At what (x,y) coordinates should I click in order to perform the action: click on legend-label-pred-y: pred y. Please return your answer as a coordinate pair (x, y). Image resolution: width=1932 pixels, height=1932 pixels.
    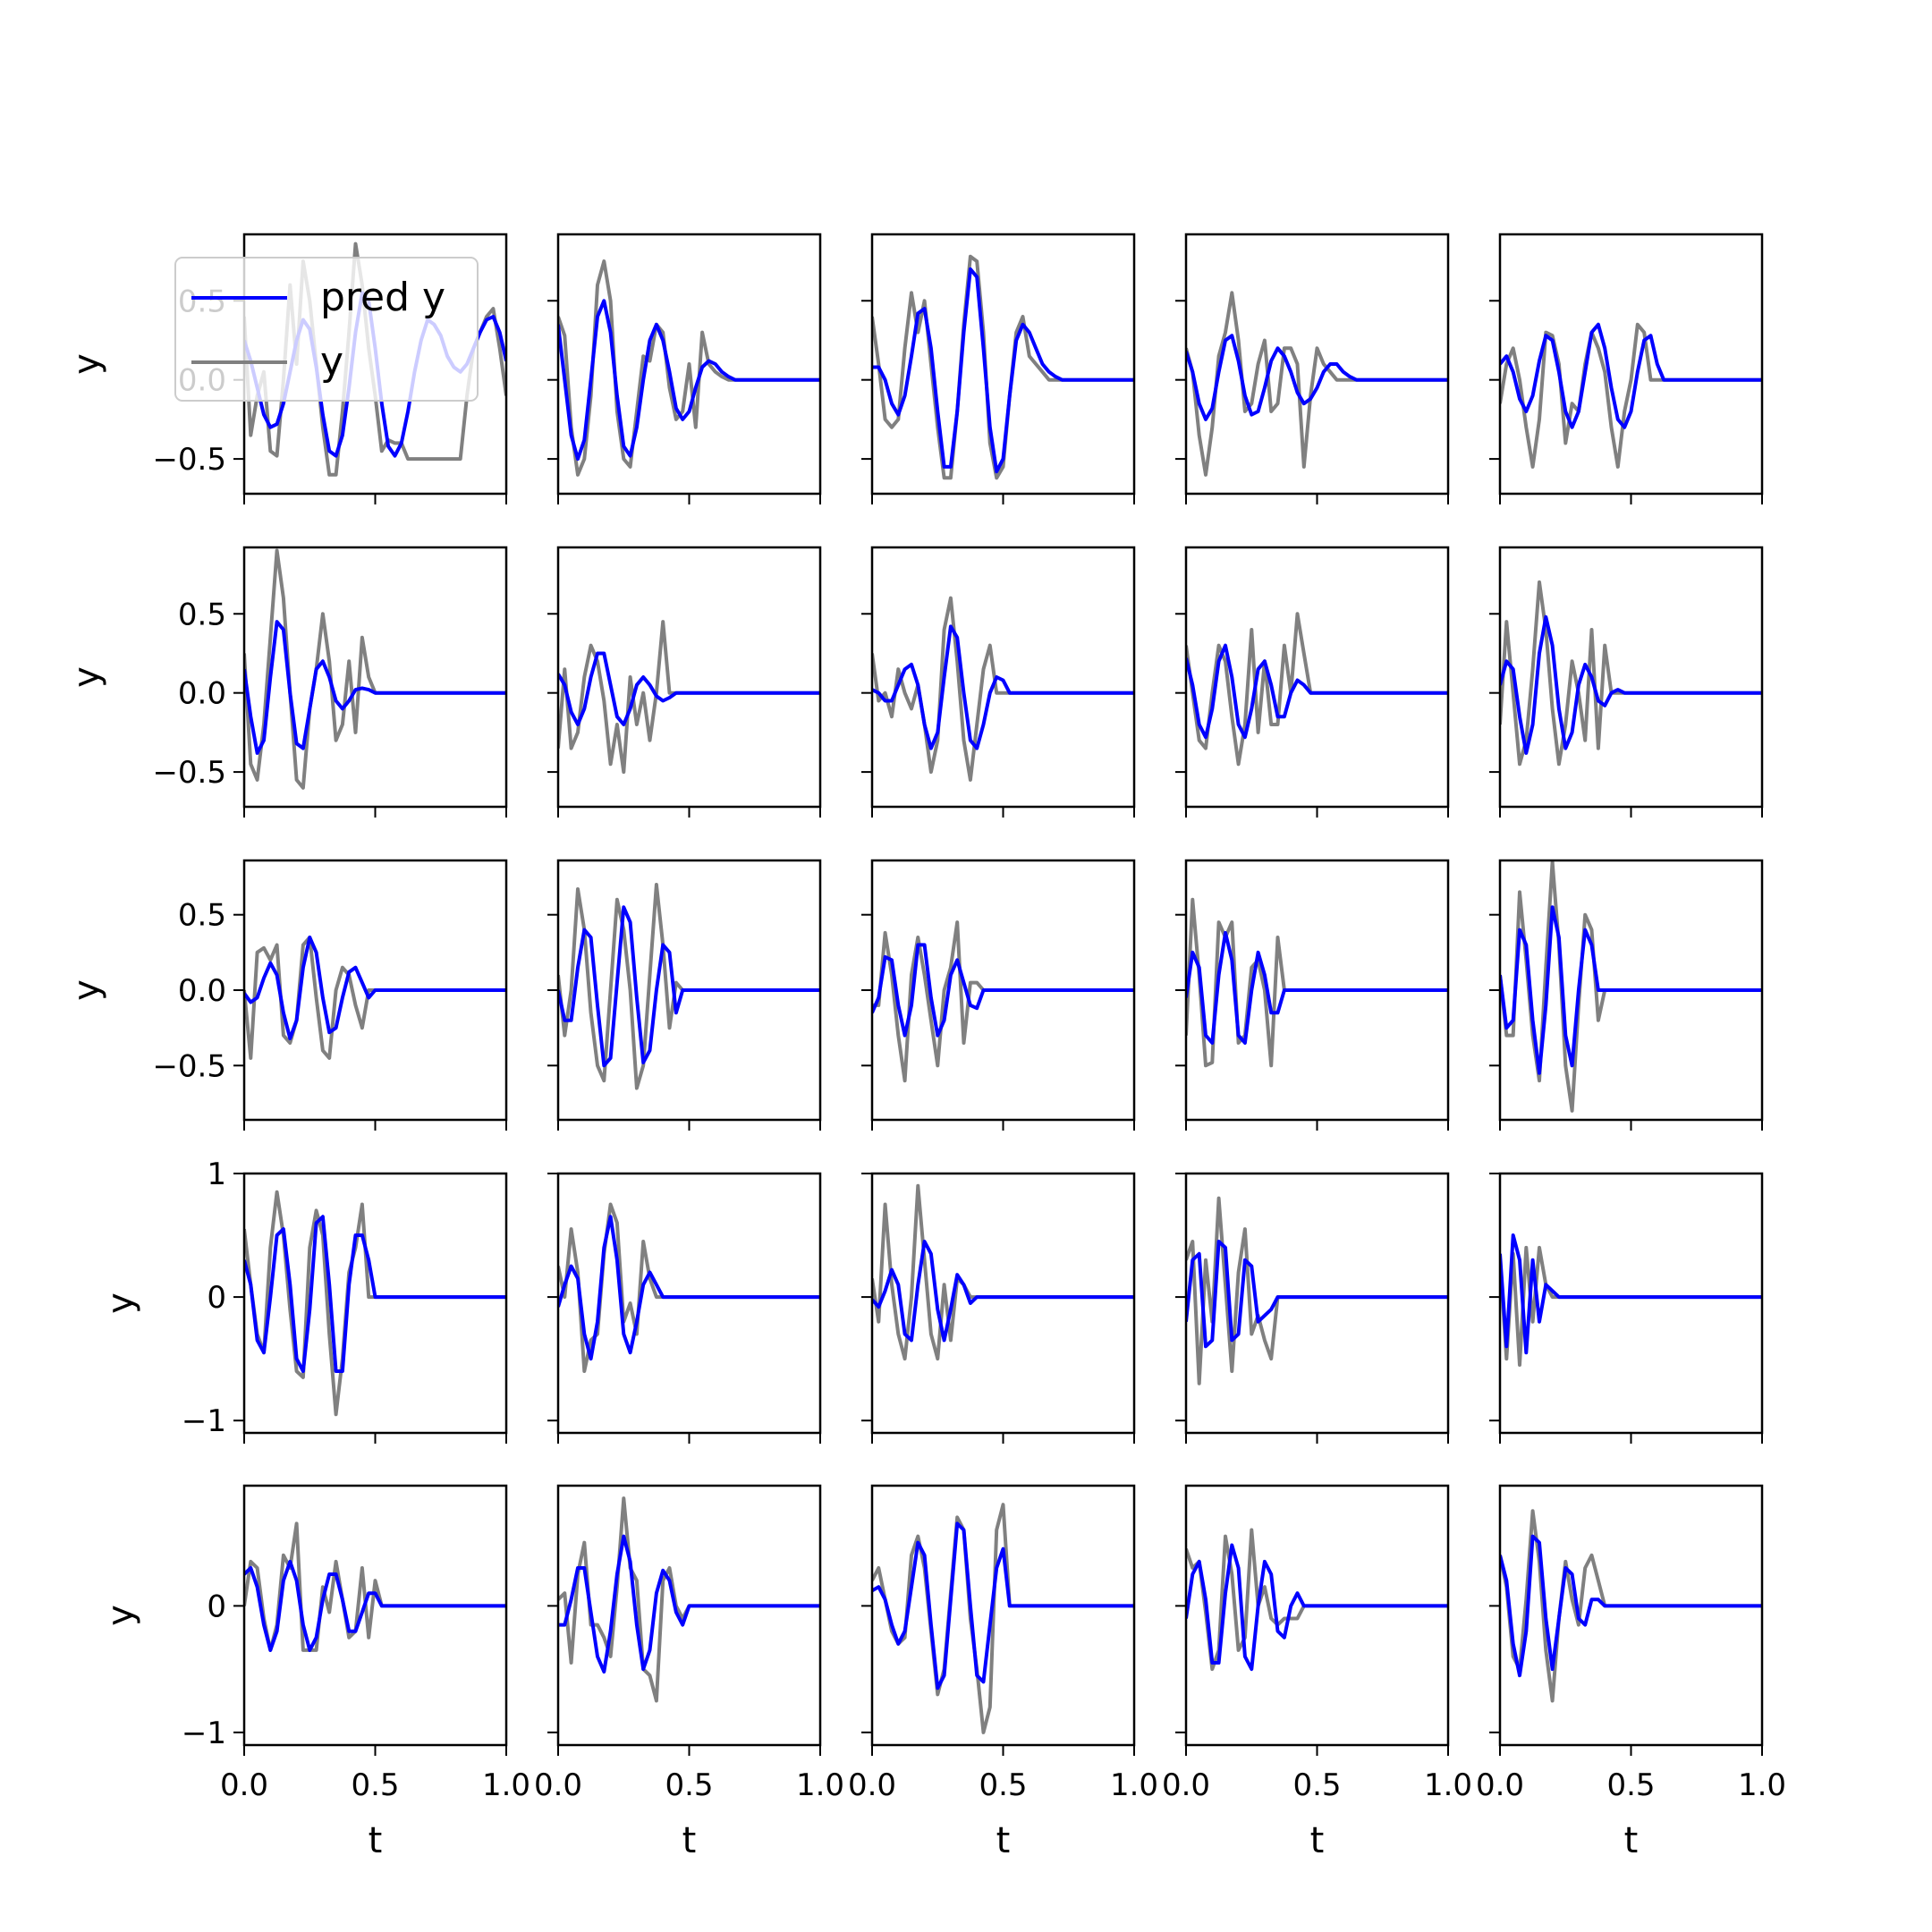
    Looking at the image, I should click on (382, 297).